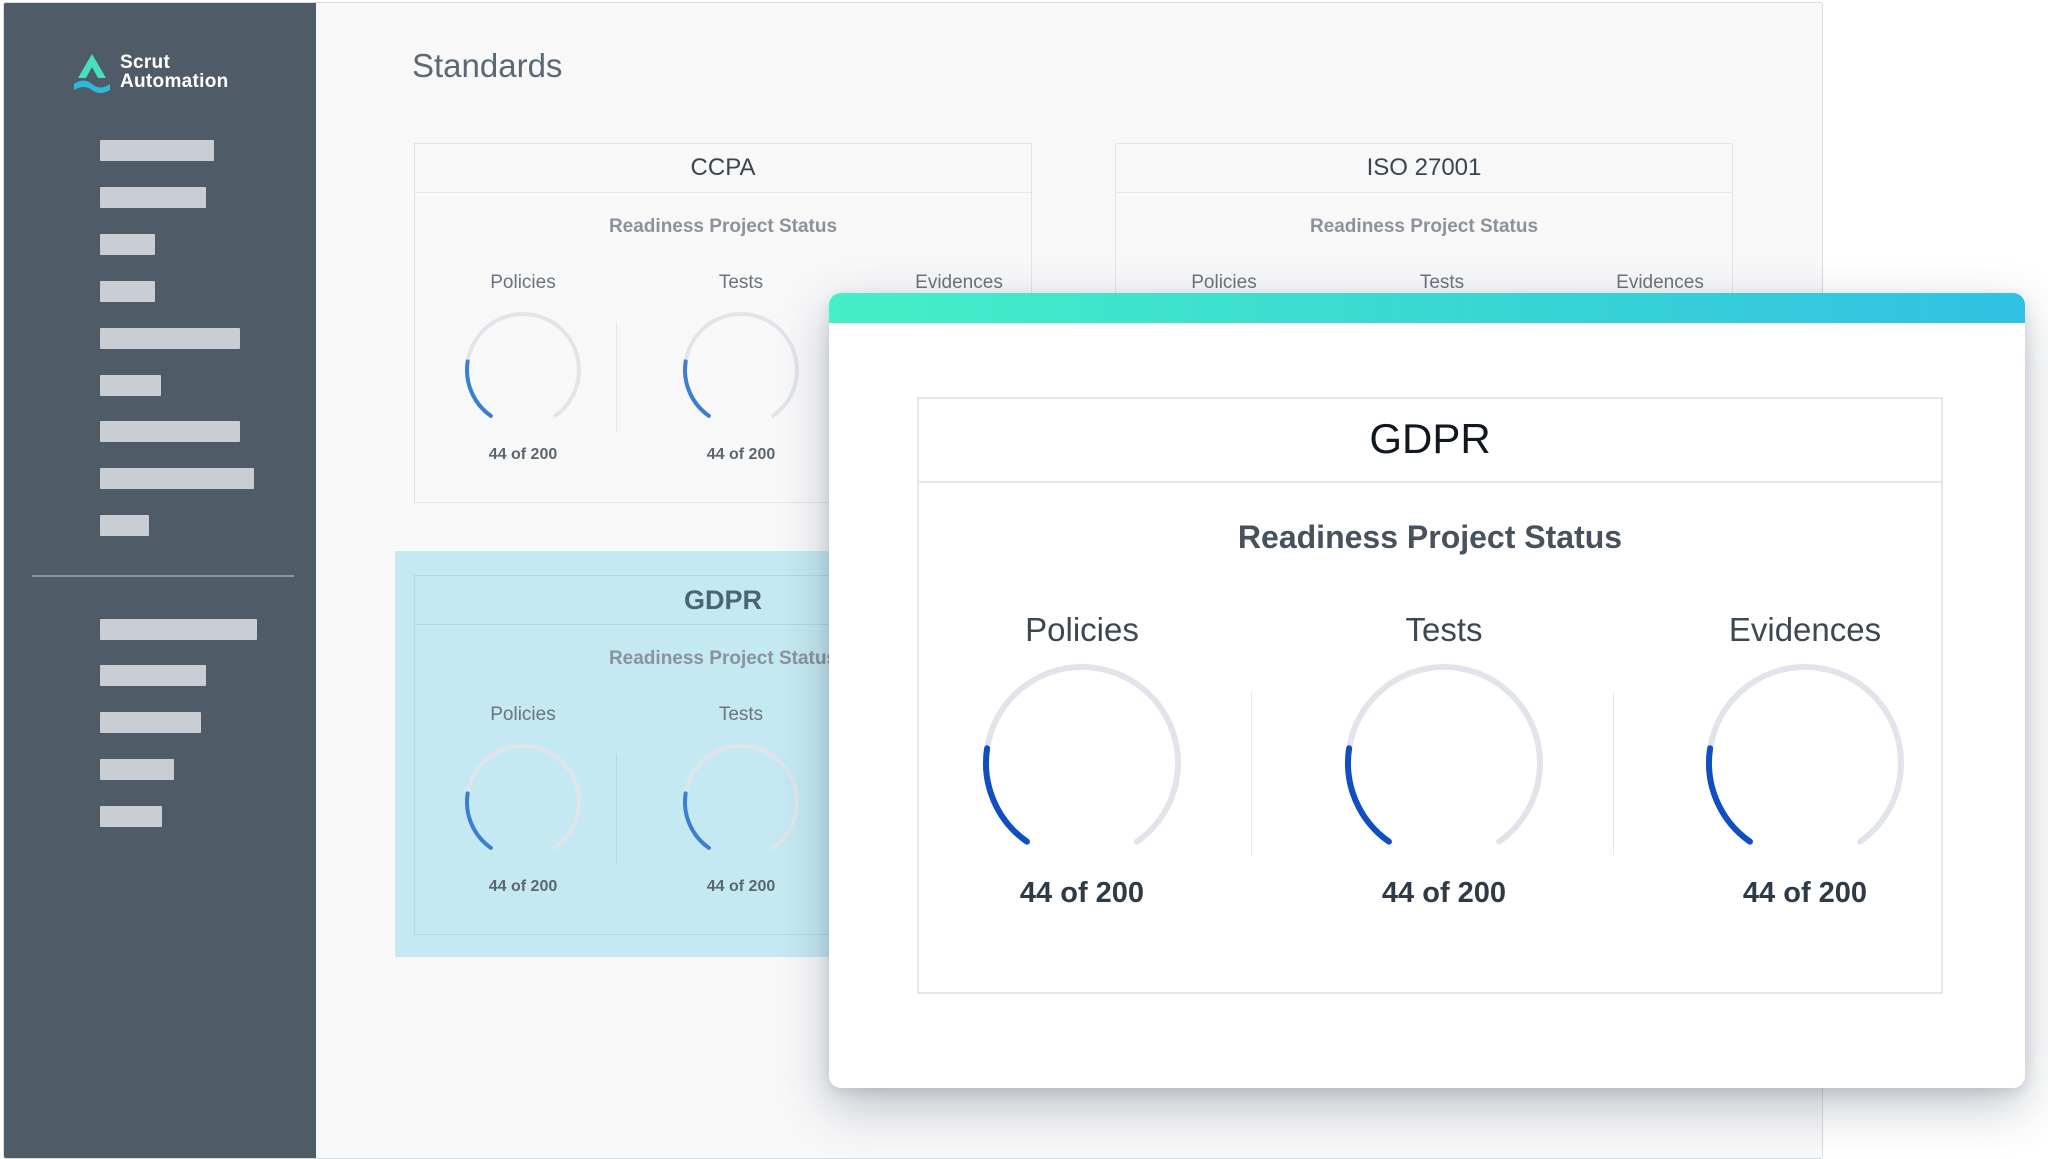  What do you see at coordinates (145, 62) in the screenshot?
I see `logo-line1: Scrut` at bounding box center [145, 62].